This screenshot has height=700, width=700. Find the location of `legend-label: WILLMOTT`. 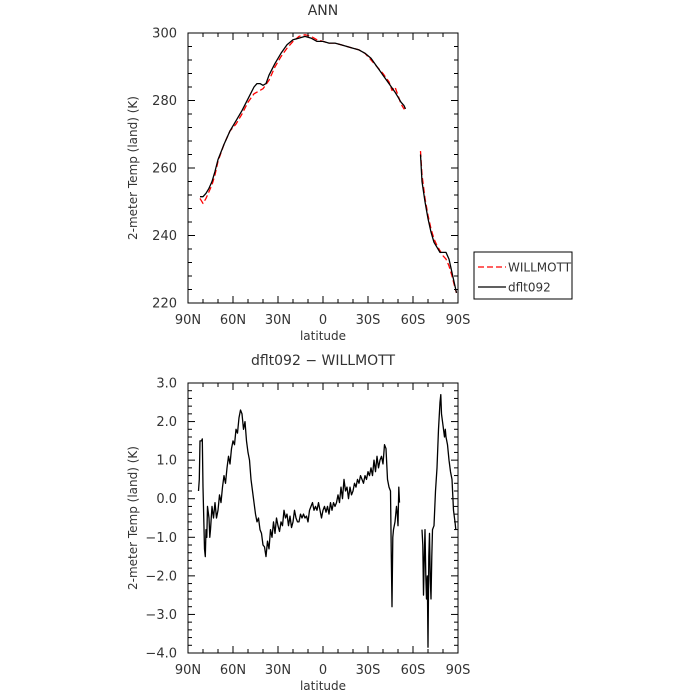

legend-label: WILLMOTT is located at coordinates (540, 268).